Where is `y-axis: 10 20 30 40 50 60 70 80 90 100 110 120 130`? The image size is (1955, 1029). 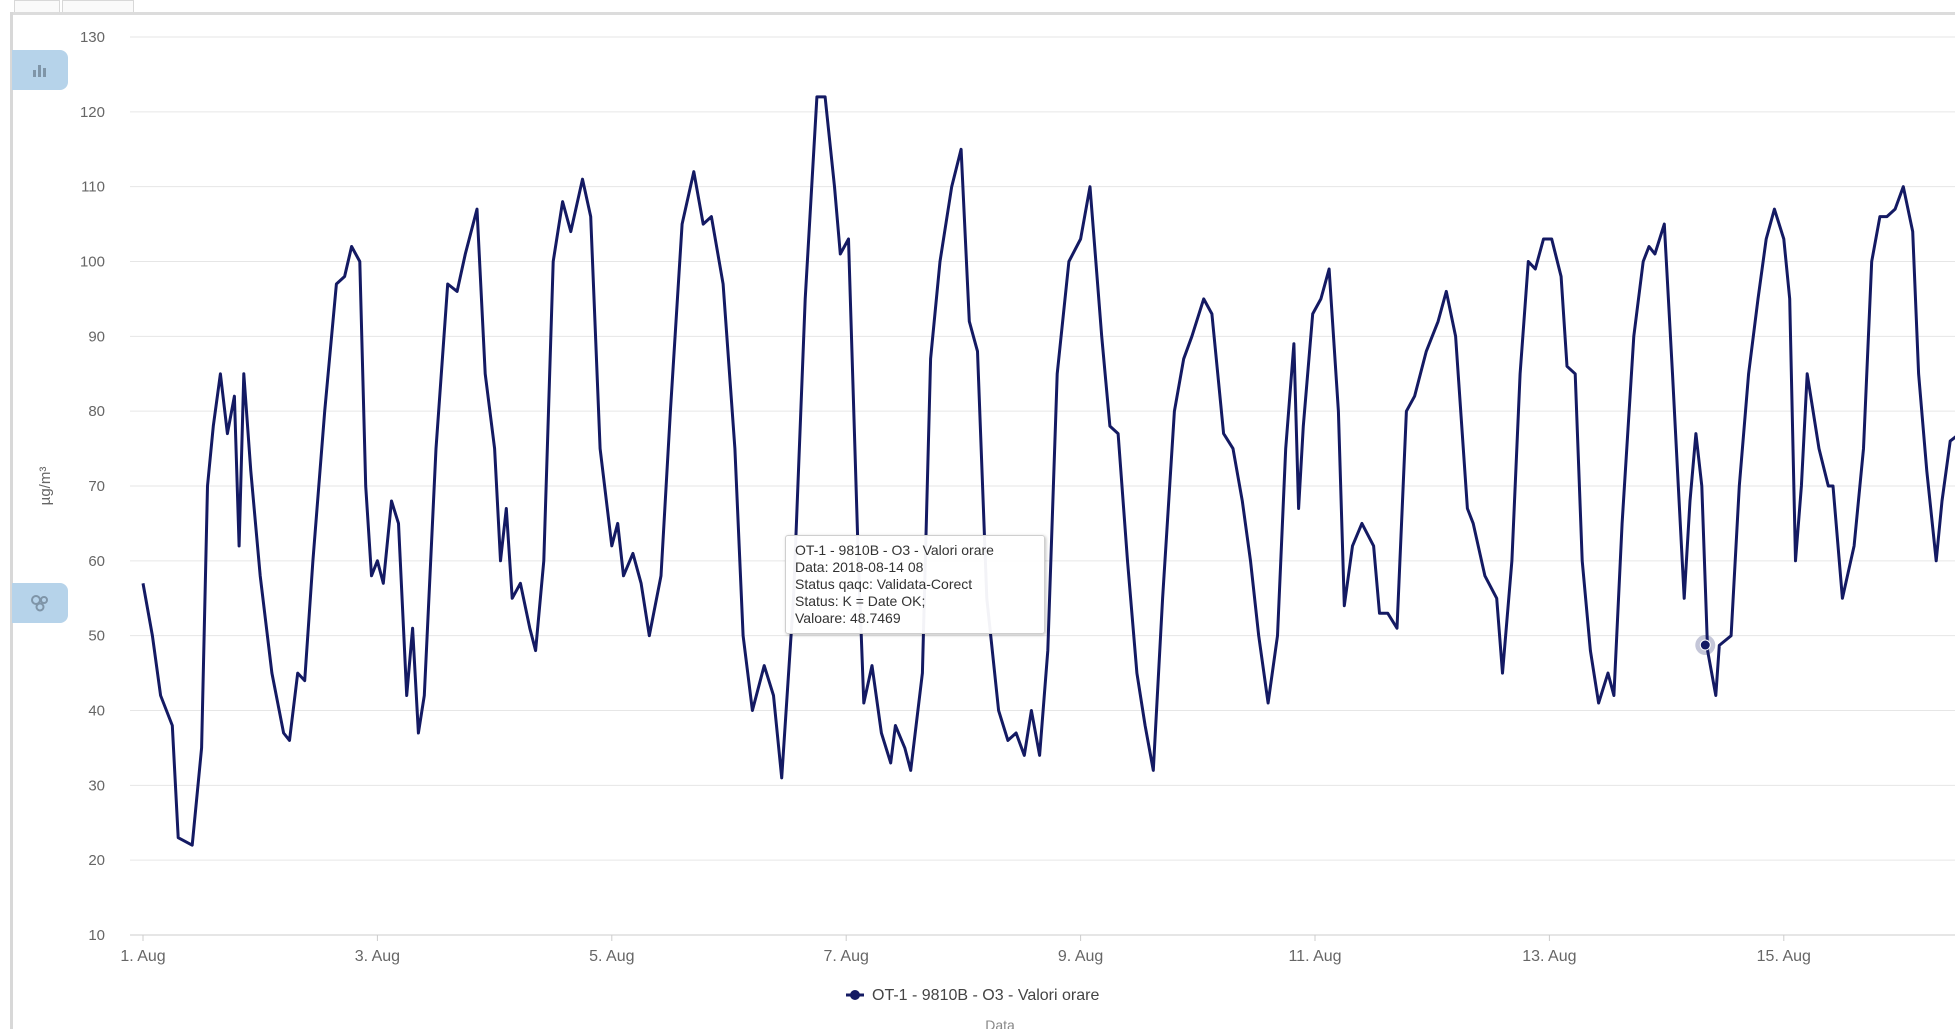
y-axis: 10 20 30 40 50 60 70 80 90 100 110 120 130 is located at coordinates (92, 486).